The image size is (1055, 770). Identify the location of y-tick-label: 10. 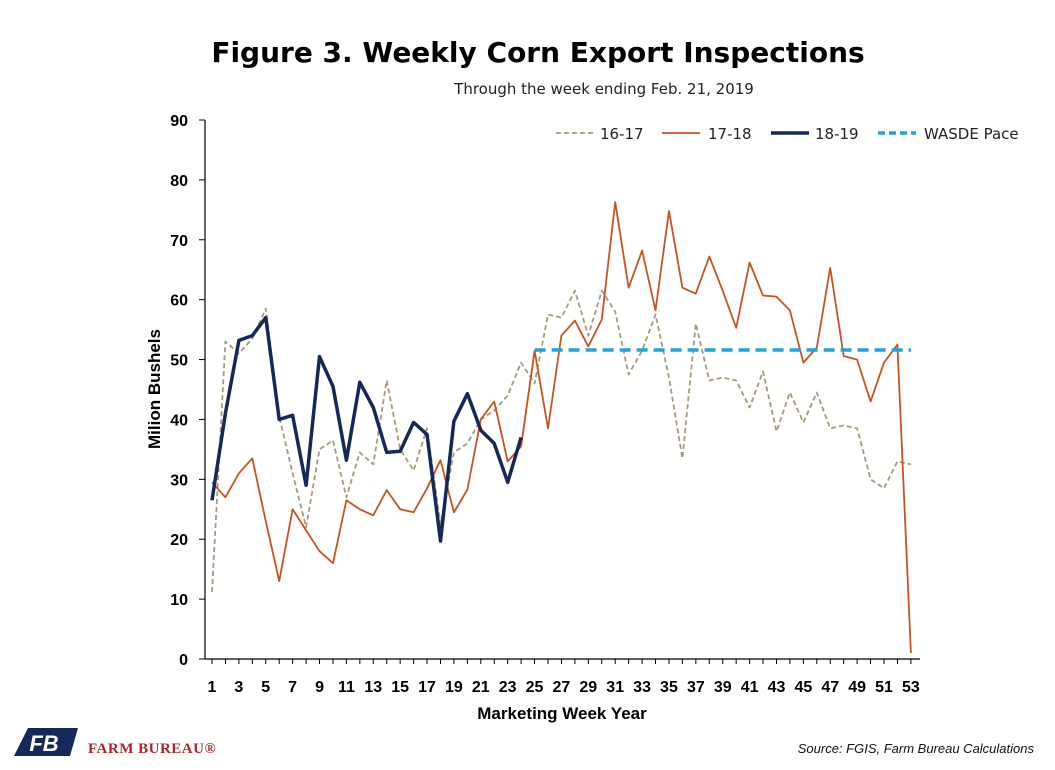
(179, 600).